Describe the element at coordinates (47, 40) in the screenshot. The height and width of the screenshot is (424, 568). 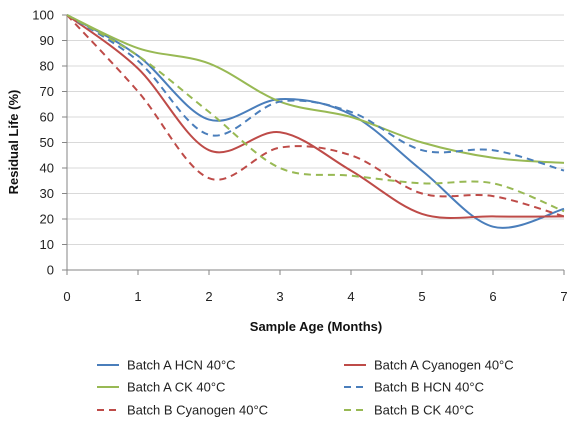
I see `y-tick-label: 90` at that location.